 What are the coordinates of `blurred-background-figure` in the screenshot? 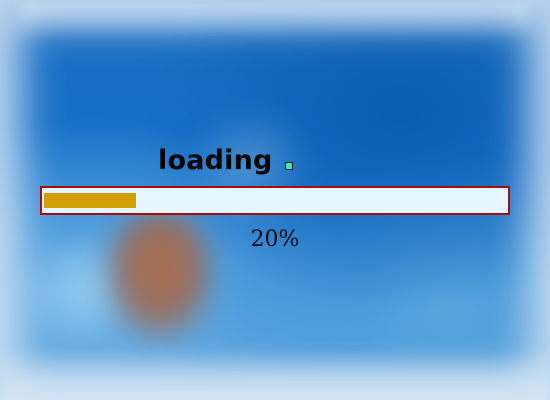 It's located at (160, 275).